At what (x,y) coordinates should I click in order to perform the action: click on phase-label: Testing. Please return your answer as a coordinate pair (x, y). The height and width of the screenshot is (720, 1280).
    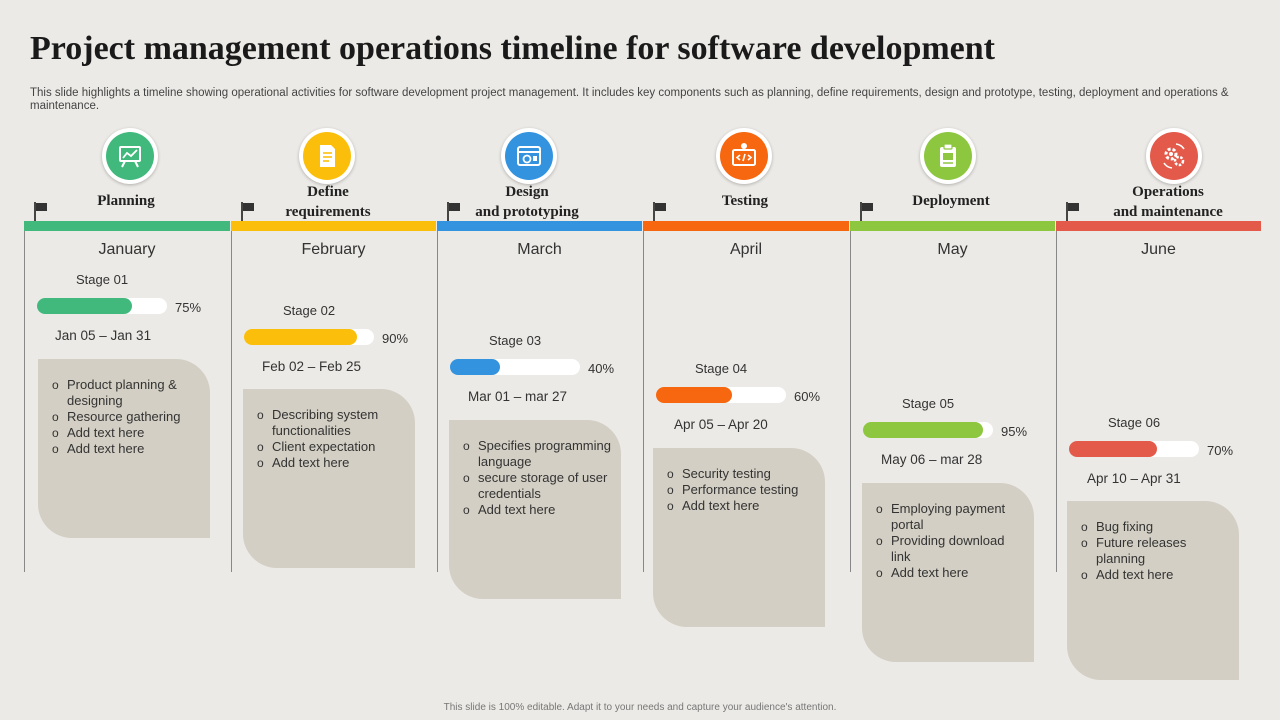
    Looking at the image, I should click on (745, 201).